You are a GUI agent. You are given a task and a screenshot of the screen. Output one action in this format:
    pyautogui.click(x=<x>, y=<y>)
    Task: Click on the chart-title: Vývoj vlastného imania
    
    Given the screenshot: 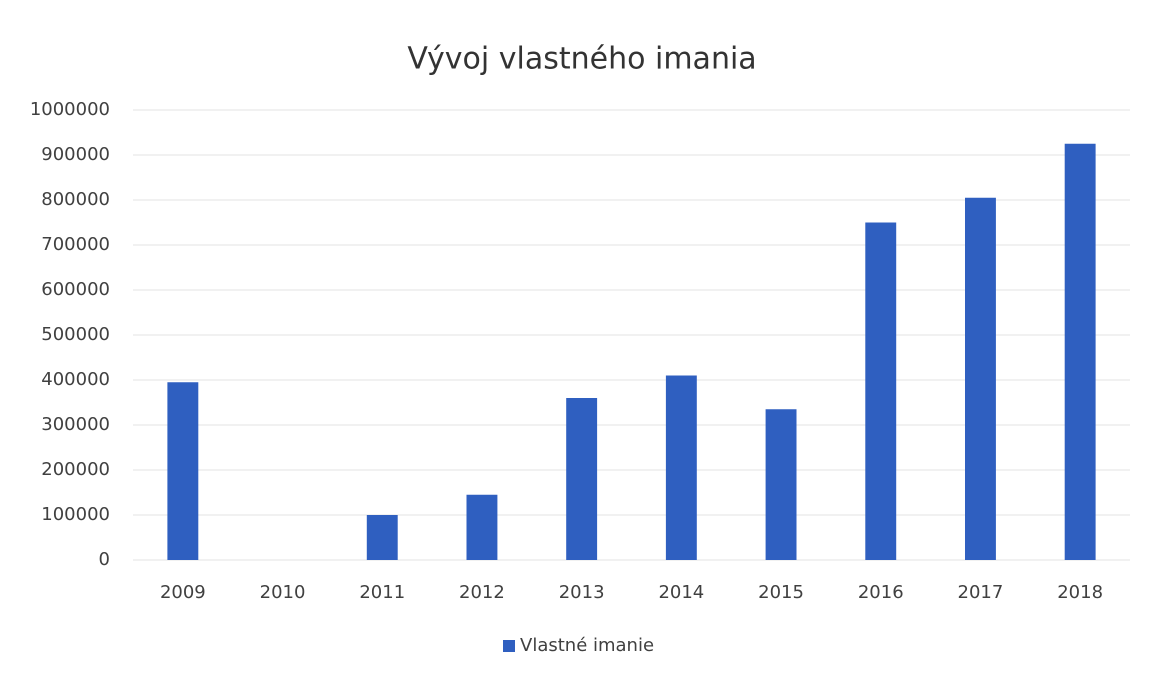 What is the action you would take?
    pyautogui.click(x=581, y=59)
    